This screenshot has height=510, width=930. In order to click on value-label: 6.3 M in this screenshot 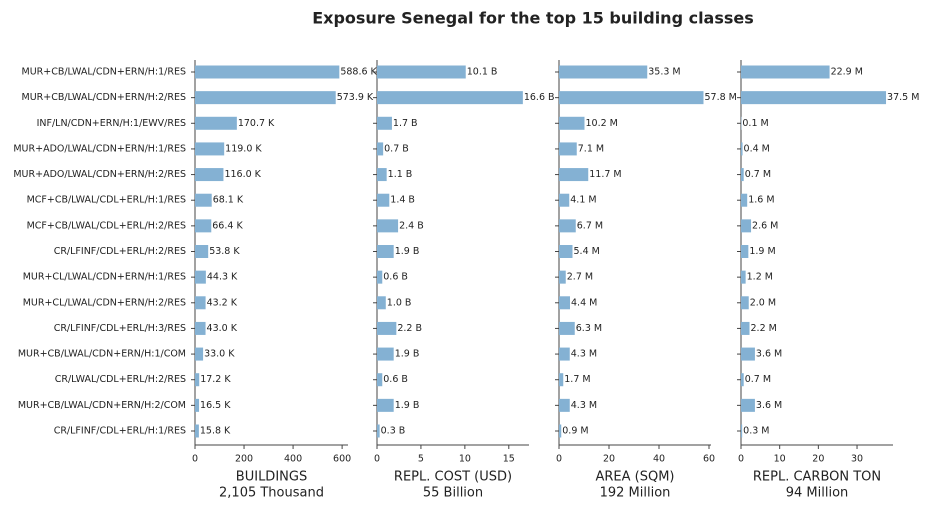, I will do `click(589, 328)`.